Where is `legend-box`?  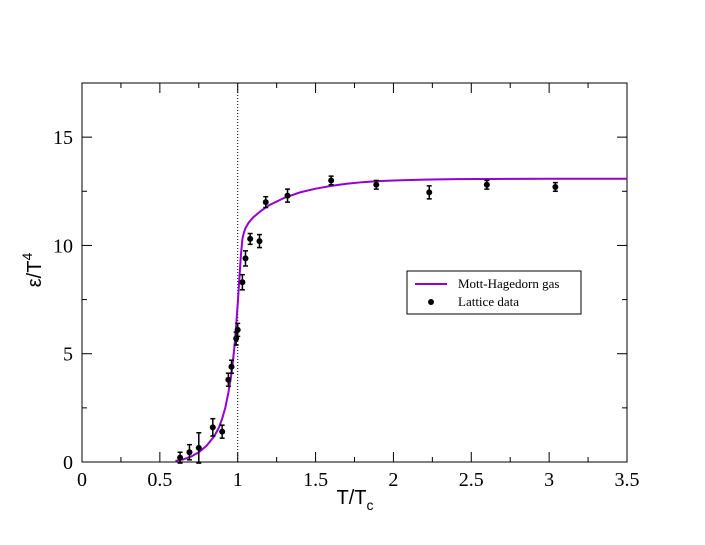
legend-box is located at coordinates (494, 292).